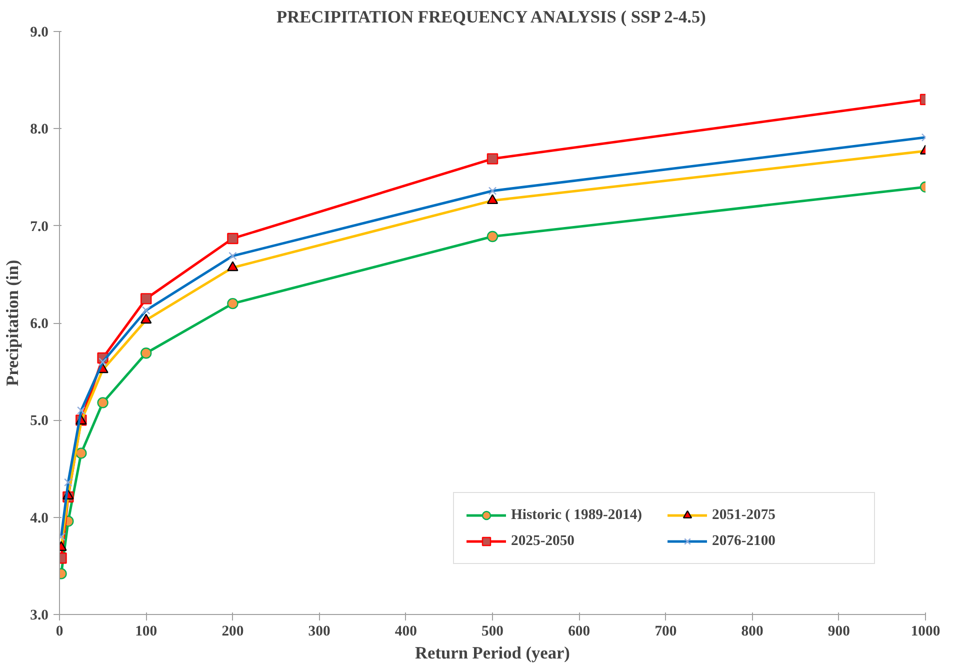 The width and height of the screenshot is (961, 672). Describe the element at coordinates (39, 421) in the screenshot. I see `y-tick-label: 5.0` at that location.